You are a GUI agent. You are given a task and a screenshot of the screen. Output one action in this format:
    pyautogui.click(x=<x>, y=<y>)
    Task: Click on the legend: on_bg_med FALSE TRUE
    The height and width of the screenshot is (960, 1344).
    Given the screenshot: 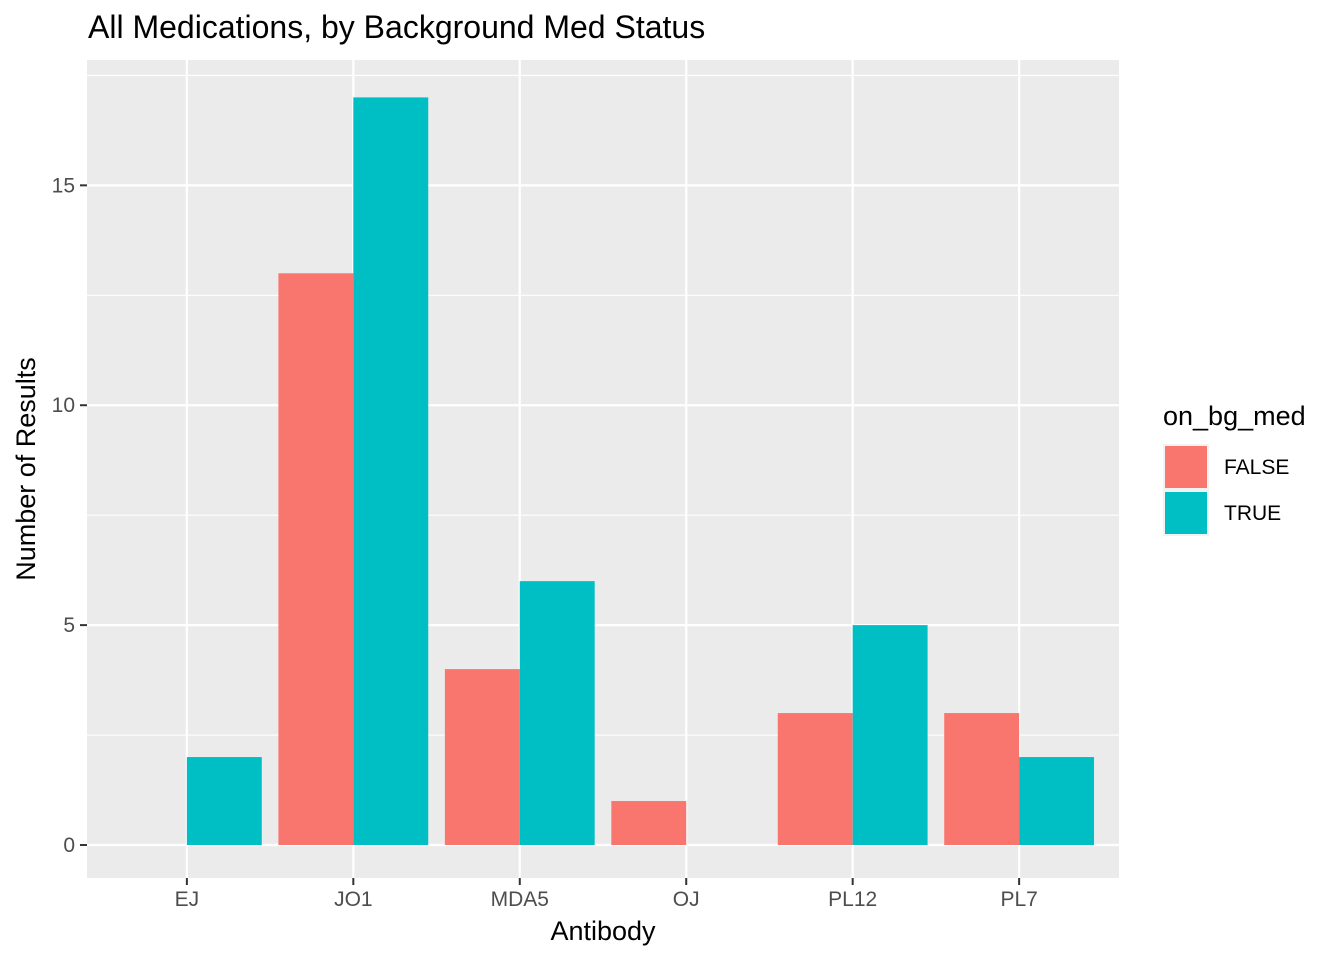 What is the action you would take?
    pyautogui.click(x=1234, y=468)
    